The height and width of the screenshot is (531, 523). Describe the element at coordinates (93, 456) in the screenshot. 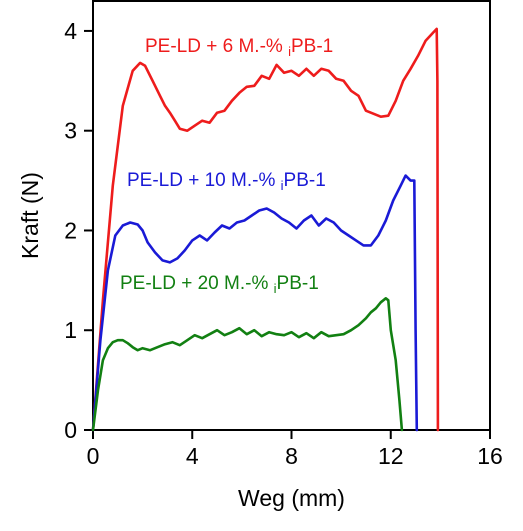

I see `x-tick-label: 0` at that location.